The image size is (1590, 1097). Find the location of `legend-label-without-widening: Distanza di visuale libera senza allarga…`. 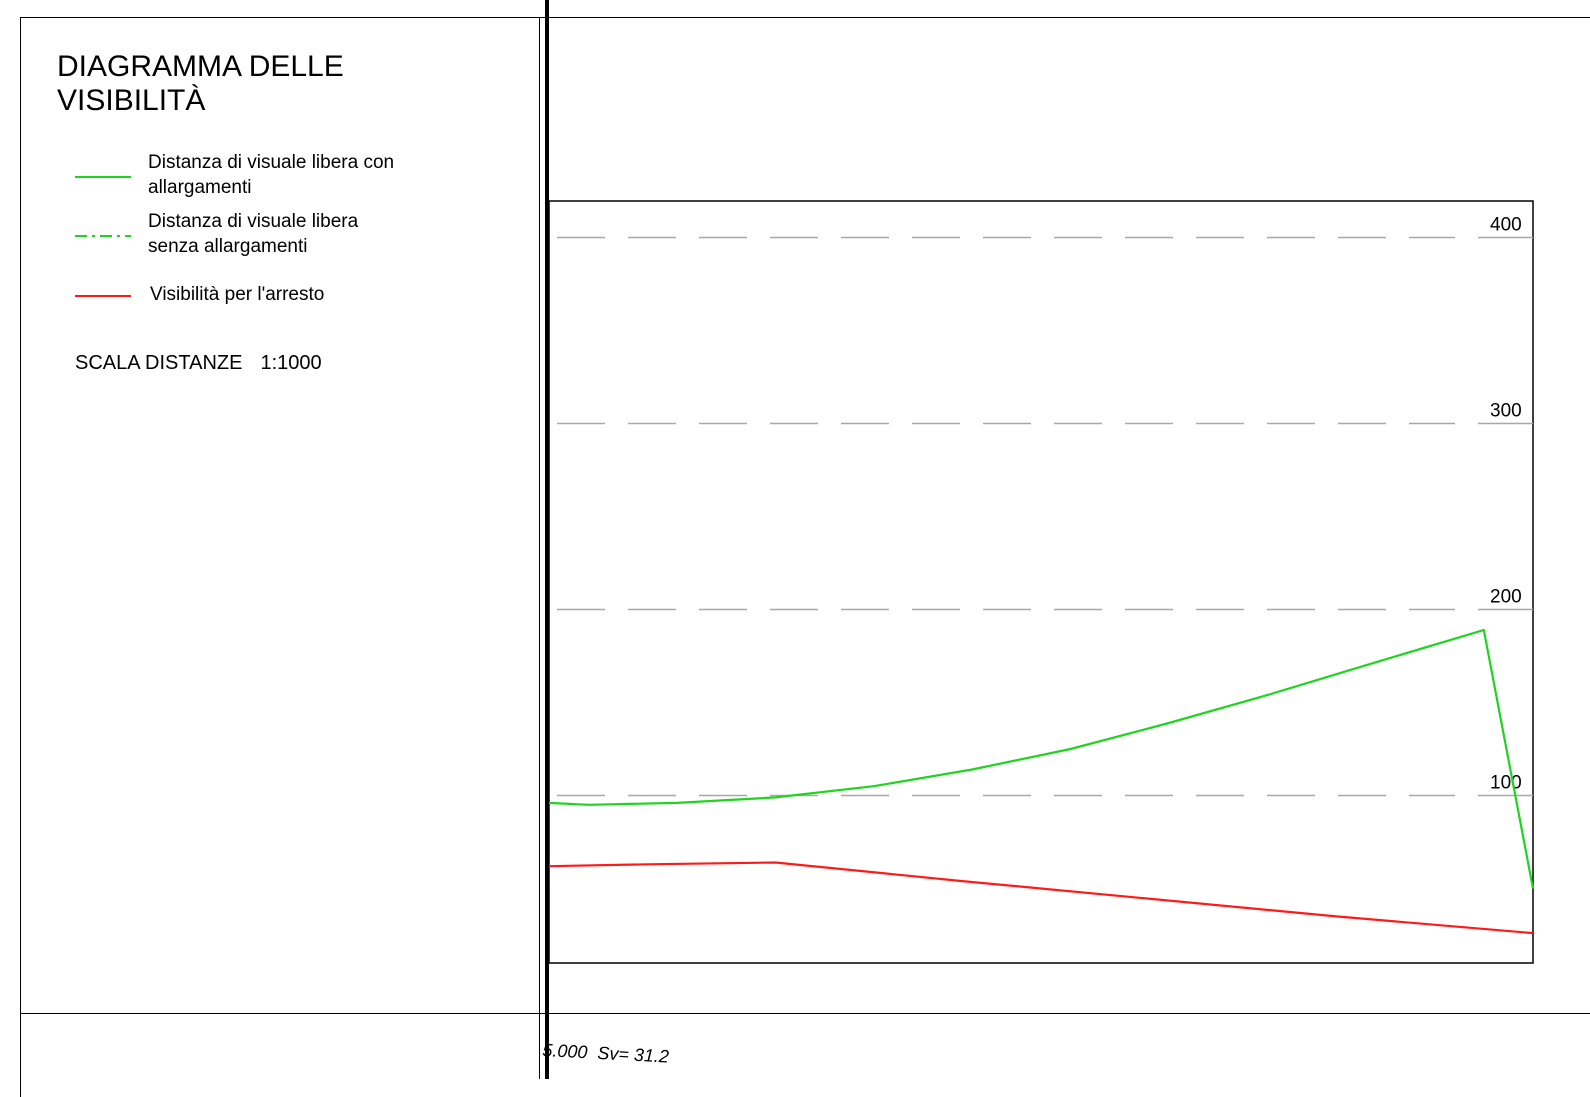

legend-label-without-widening: Distanza di visuale libera senza allarga… is located at coordinates (253, 234).